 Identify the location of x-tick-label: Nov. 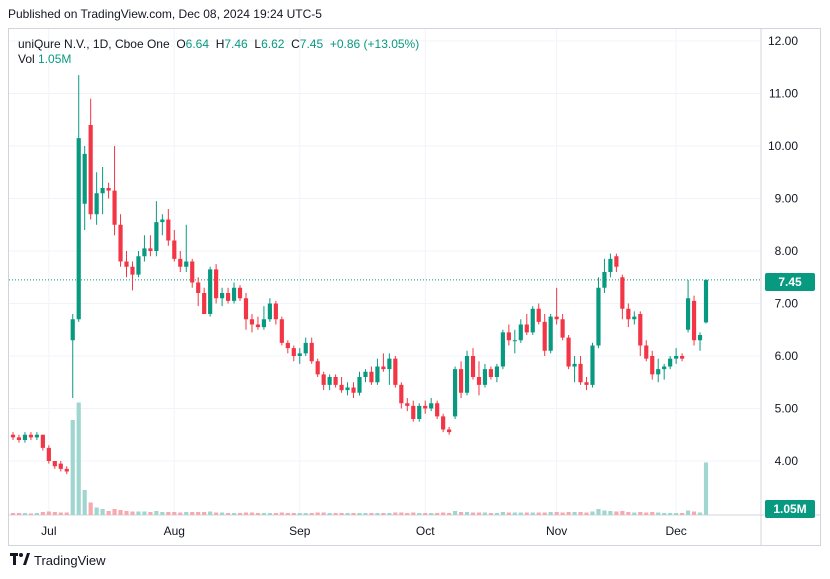
(556, 531).